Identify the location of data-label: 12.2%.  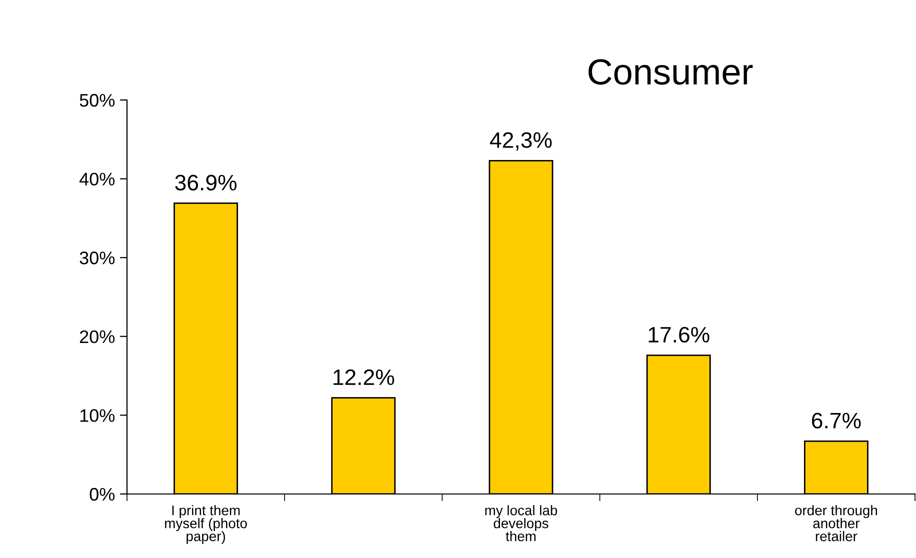
(364, 377).